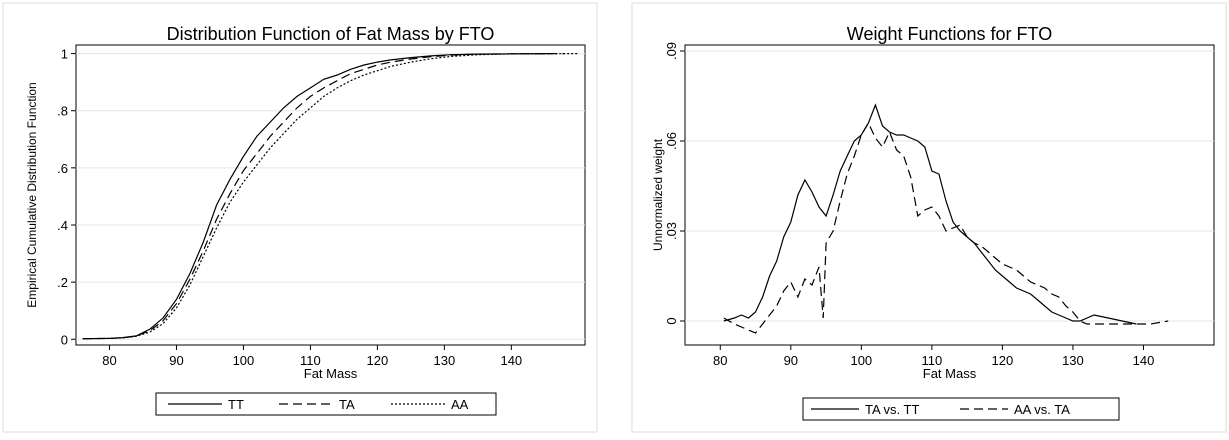 Image resolution: width=1229 pixels, height=440 pixels. What do you see at coordinates (64, 54) in the screenshot?
I see `y-tick-label: 1` at bounding box center [64, 54].